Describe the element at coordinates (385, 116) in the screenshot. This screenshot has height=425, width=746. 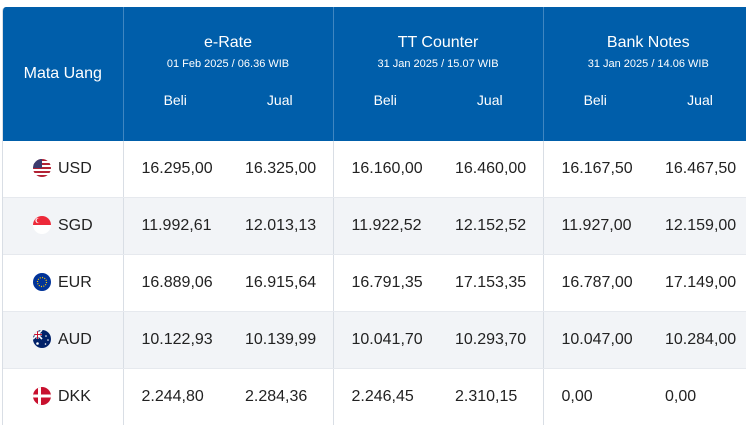
I see `tt-counter-buy-header: Beli` at that location.